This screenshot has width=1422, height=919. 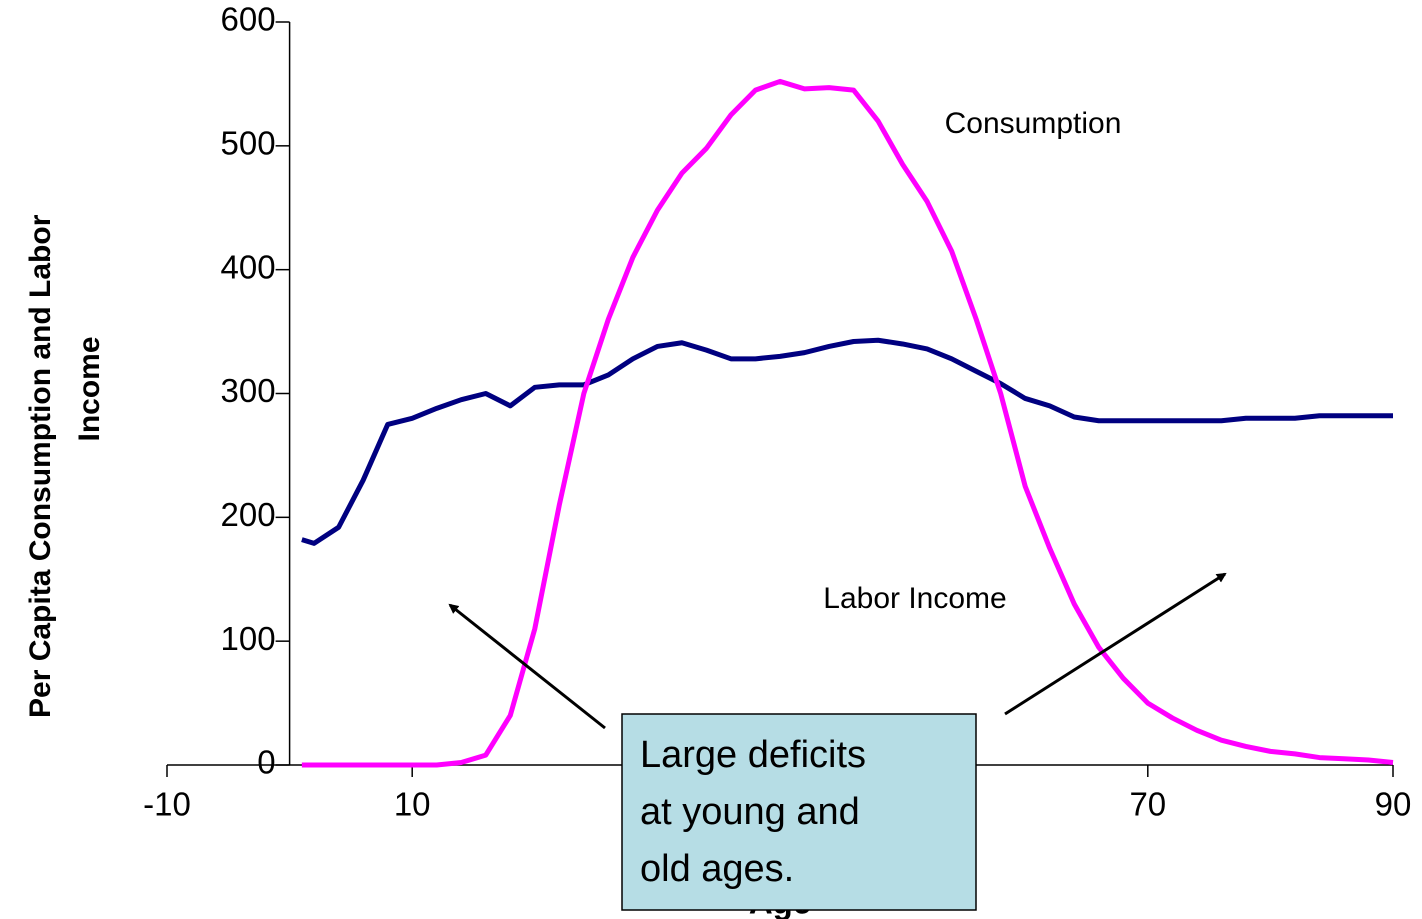 I want to click on x-tick-label: -10, so click(x=167, y=804).